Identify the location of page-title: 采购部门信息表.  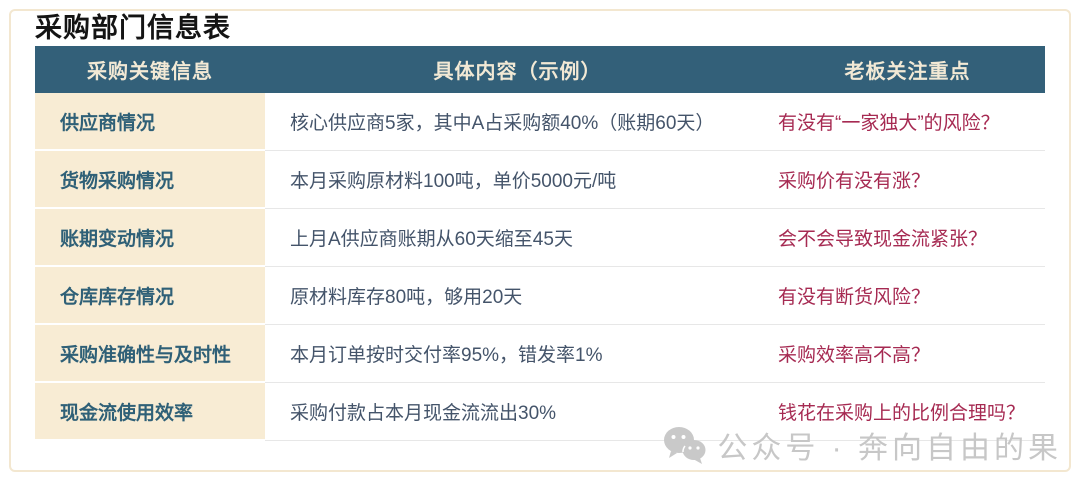
(133, 28).